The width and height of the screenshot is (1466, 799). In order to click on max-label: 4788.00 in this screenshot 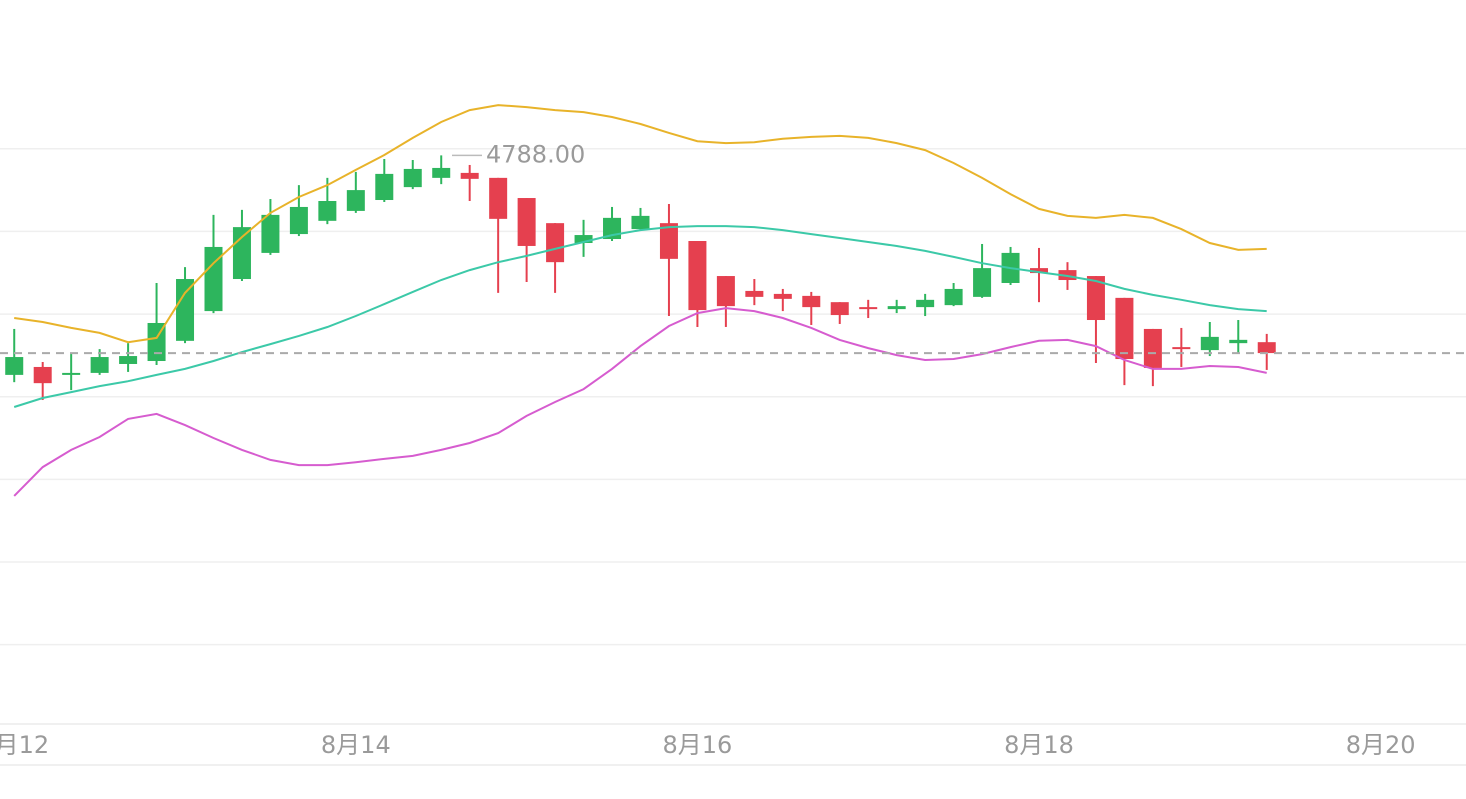, I will do `click(535, 154)`.